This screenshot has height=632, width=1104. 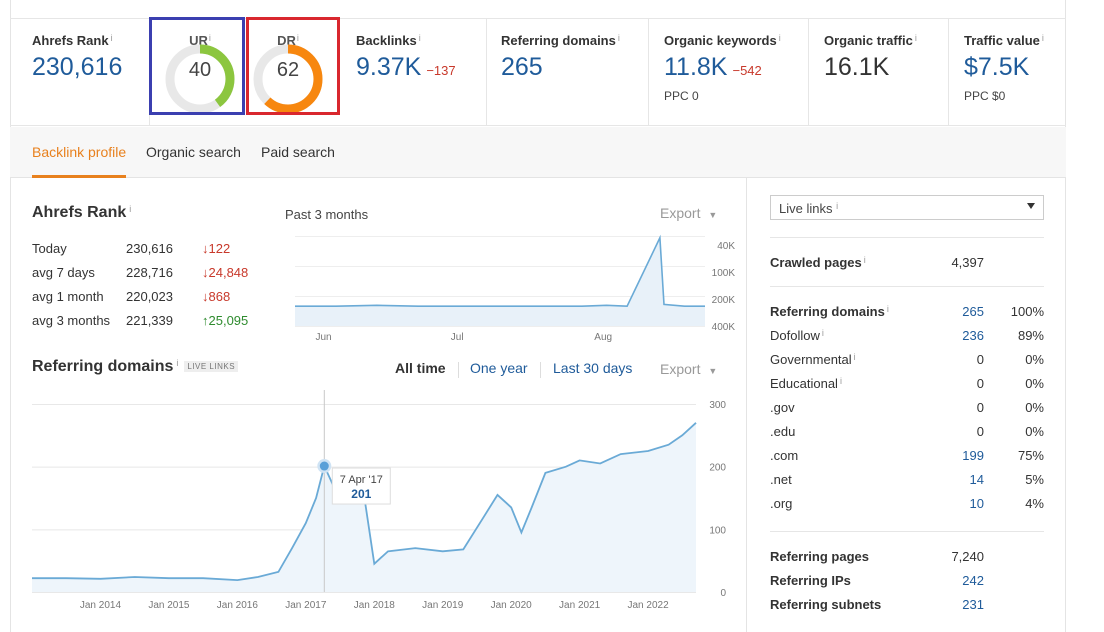 What do you see at coordinates (810, 580) in the screenshot?
I see `row-label: Referring IPs` at bounding box center [810, 580].